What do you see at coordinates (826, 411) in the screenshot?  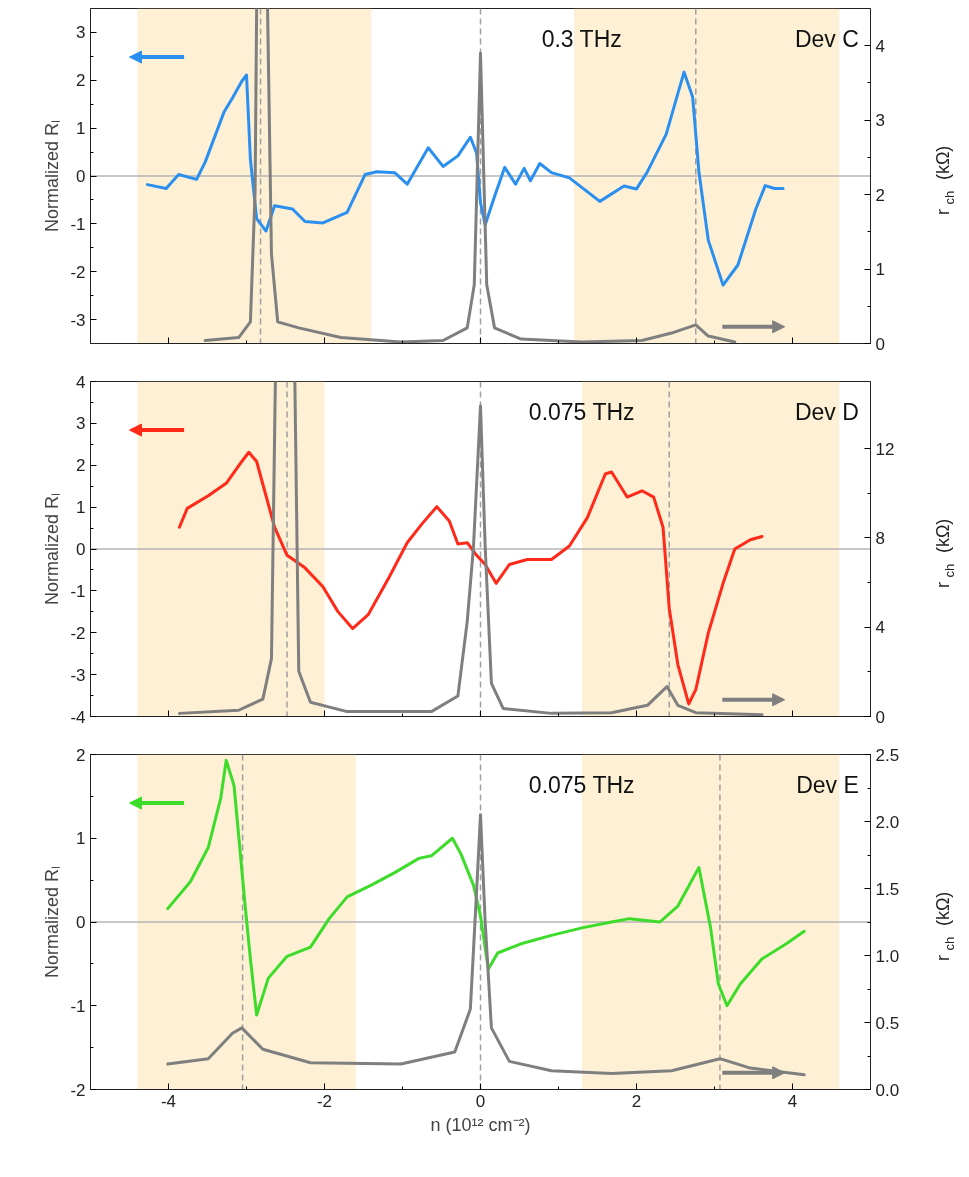 I see `annotation: Dev D` at bounding box center [826, 411].